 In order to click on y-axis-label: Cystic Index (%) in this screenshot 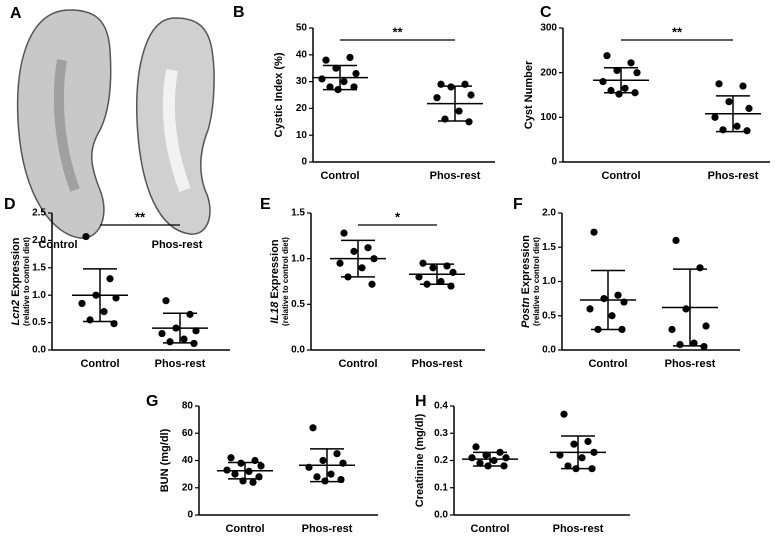, I will do `click(279, 94)`.